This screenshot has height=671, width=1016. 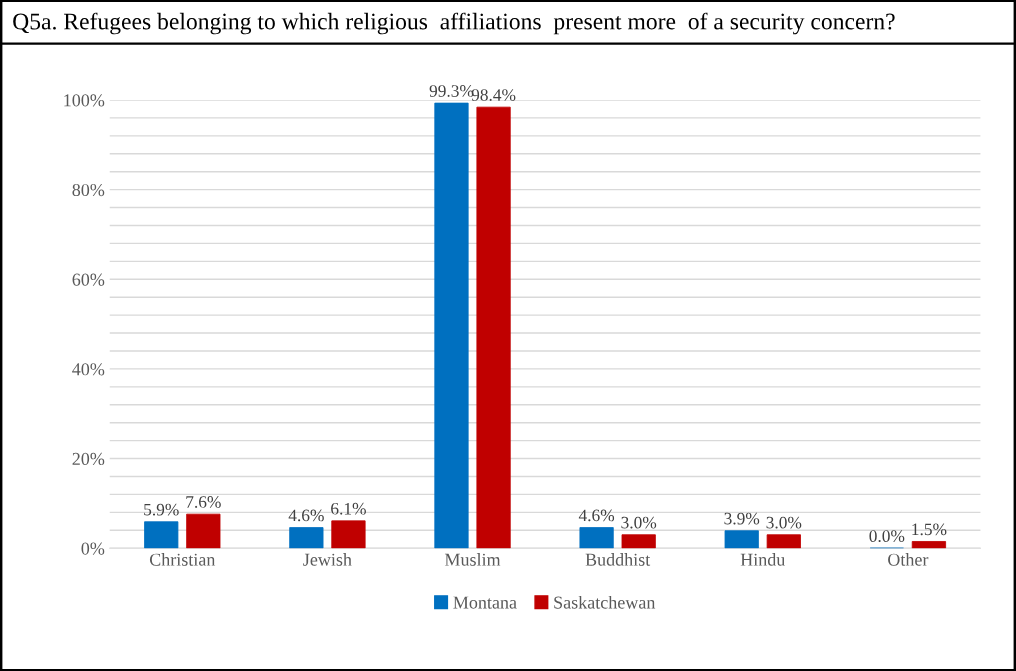 I want to click on legend-label: Saskatchewan, so click(x=605, y=602).